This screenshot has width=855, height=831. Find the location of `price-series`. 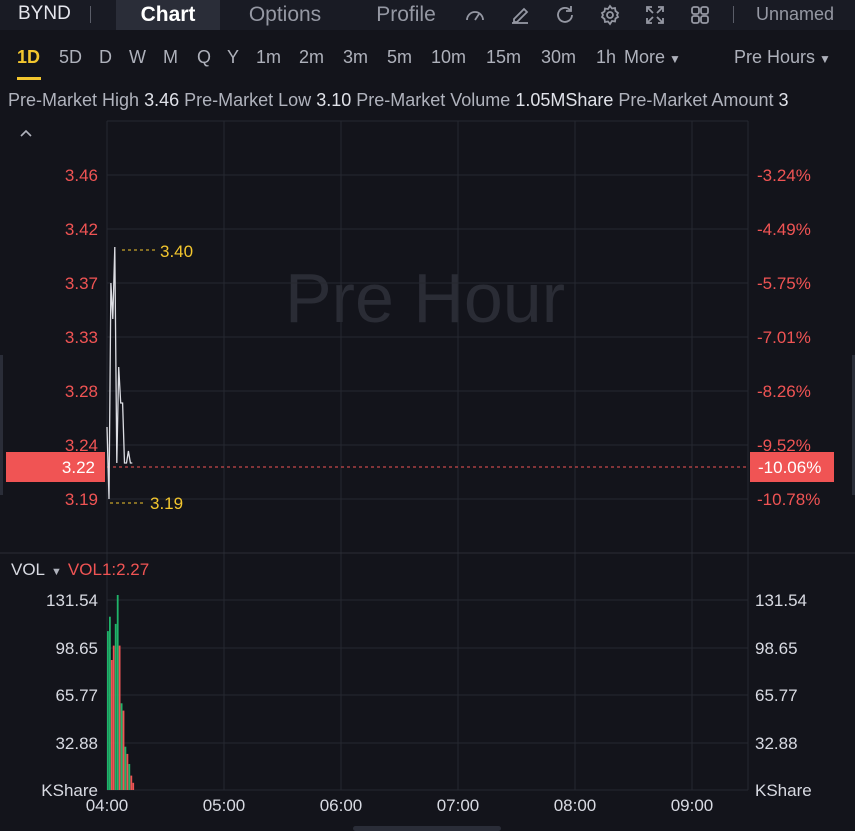

price-series is located at coordinates (119, 373).